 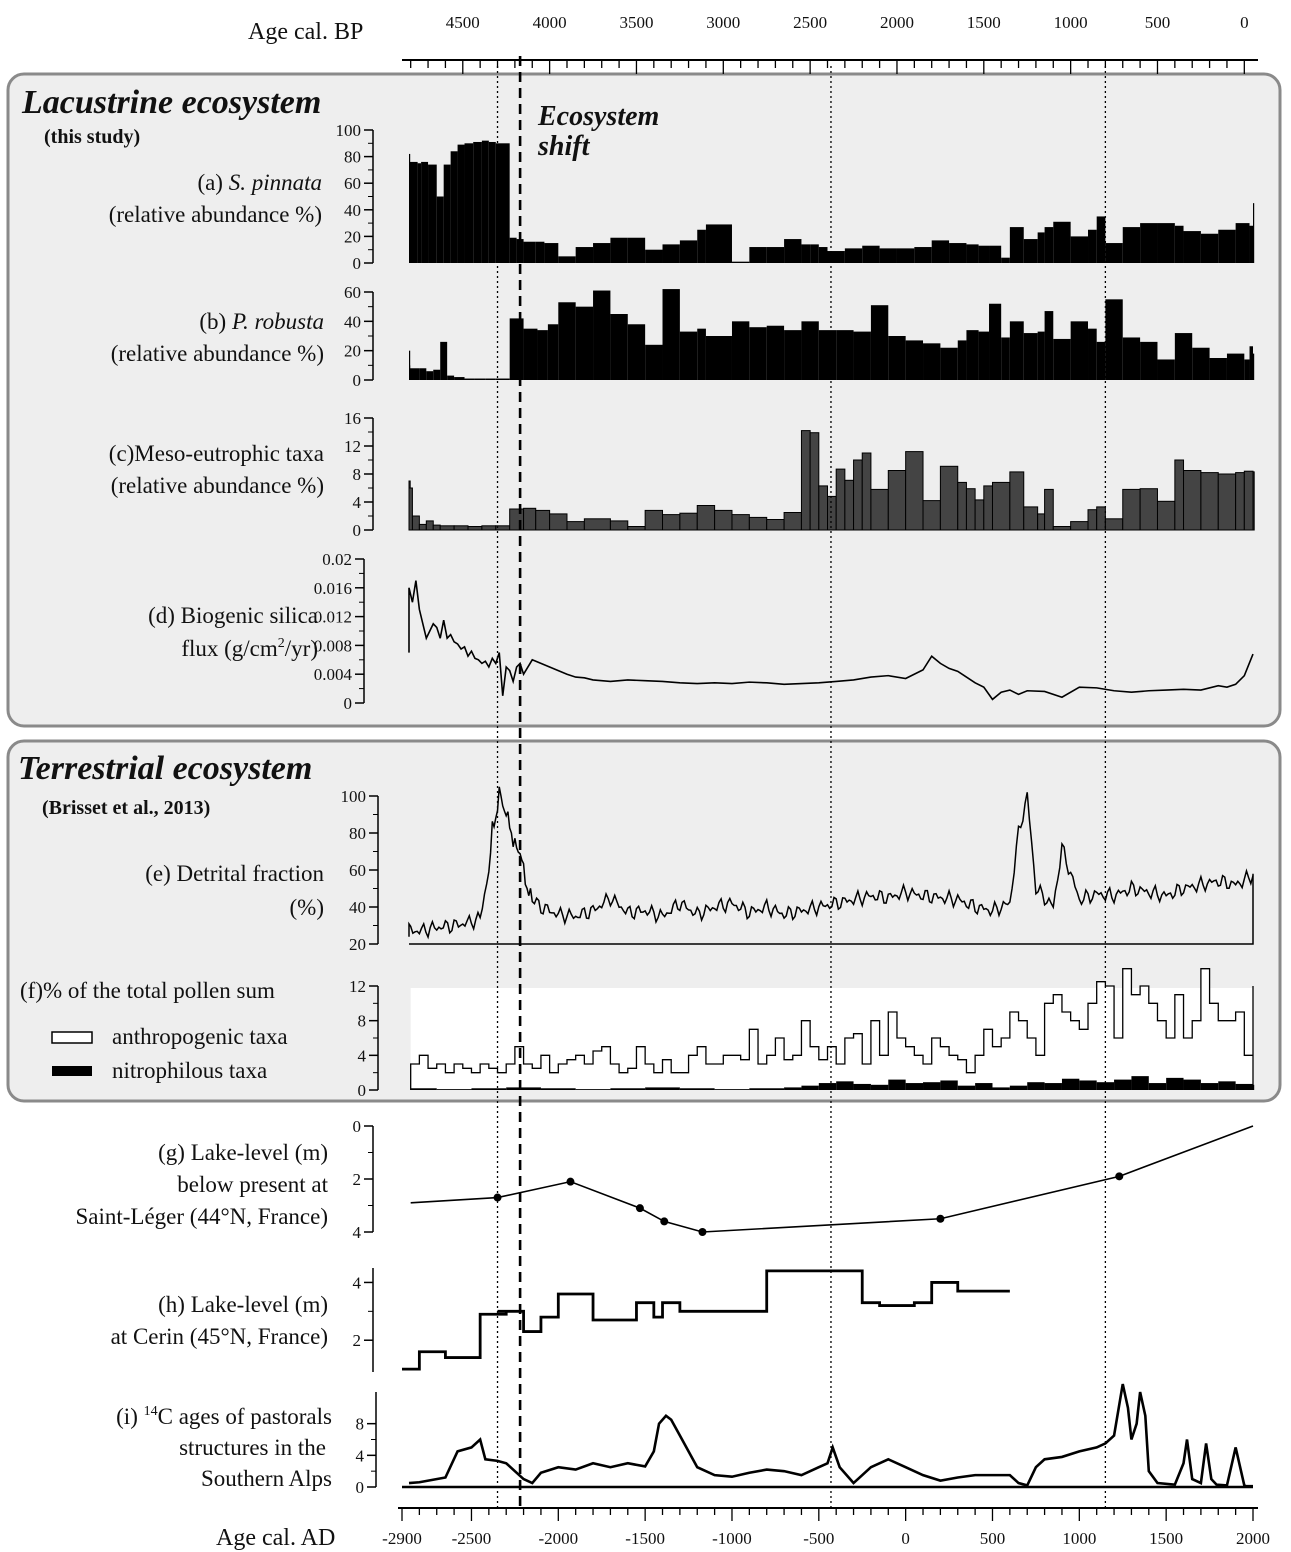 I want to click on y-tick-label-f: 12, so click(x=357, y=986).